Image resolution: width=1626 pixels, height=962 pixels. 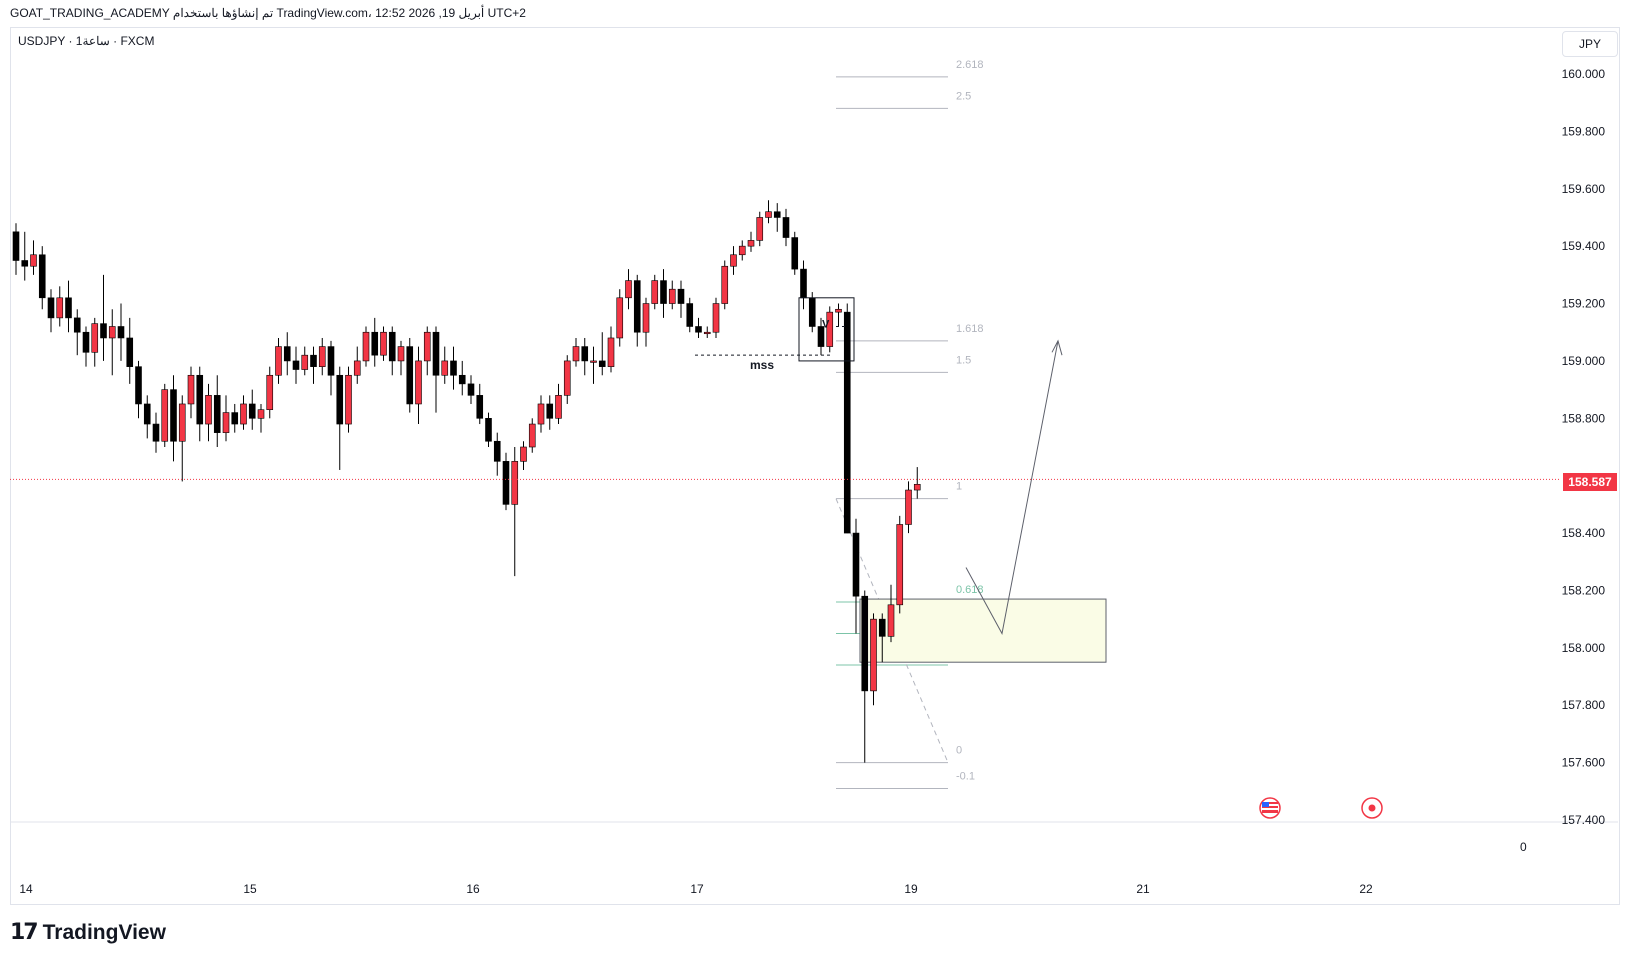 I want to click on time-axis: 14 15 16 17 19 21 22, so click(x=696, y=889).